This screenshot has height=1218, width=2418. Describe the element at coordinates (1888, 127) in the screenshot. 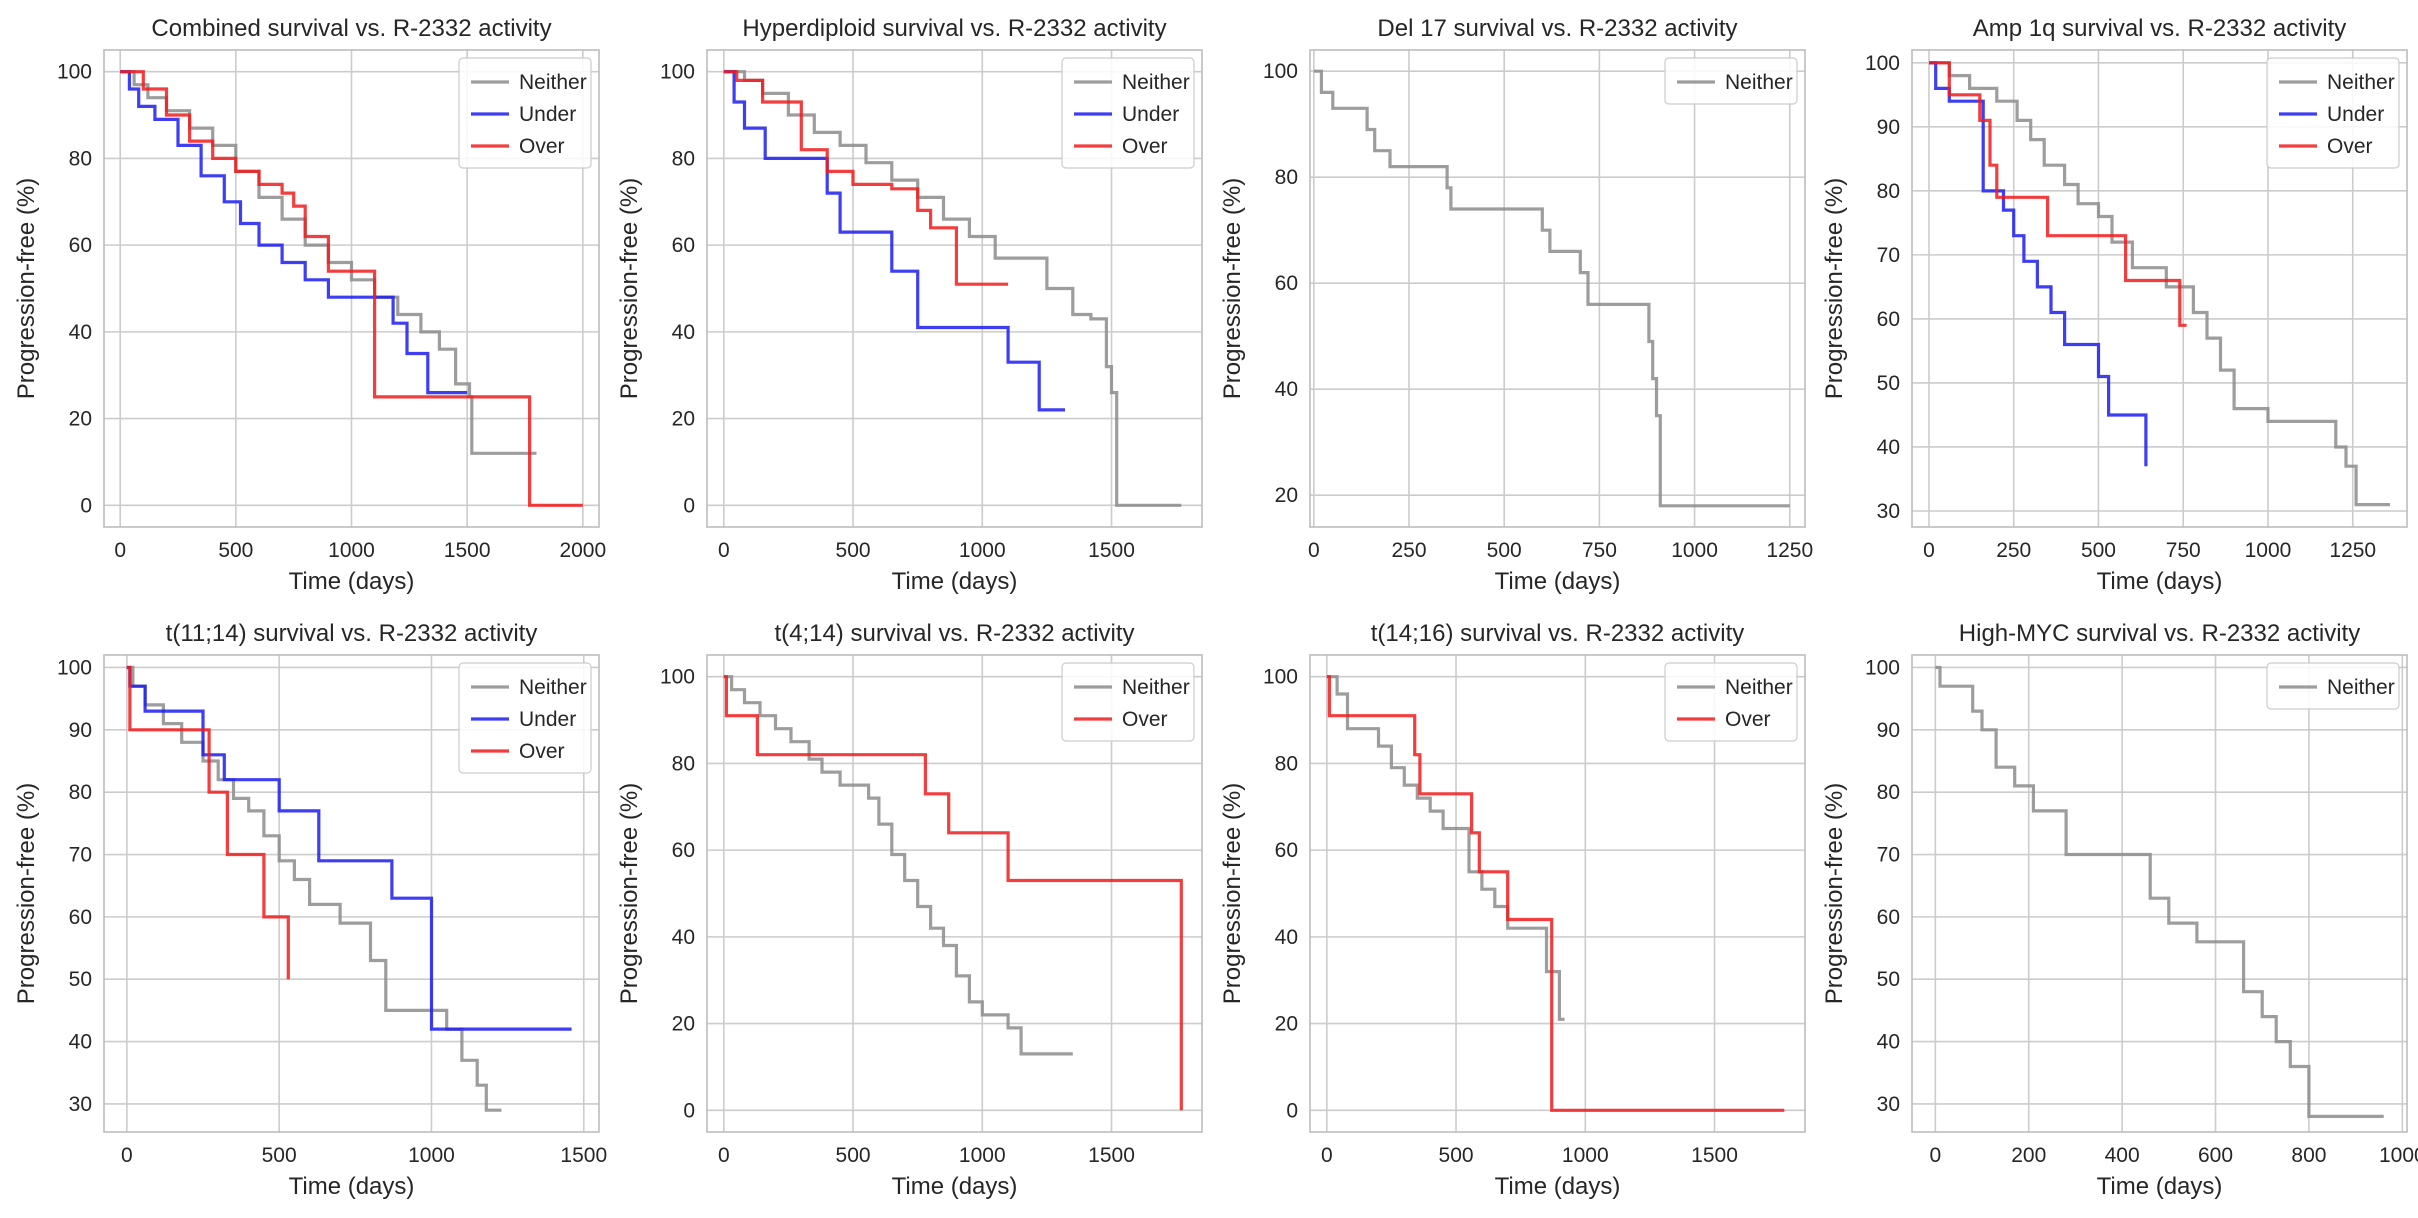

I see `y-tick-label: 90` at that location.